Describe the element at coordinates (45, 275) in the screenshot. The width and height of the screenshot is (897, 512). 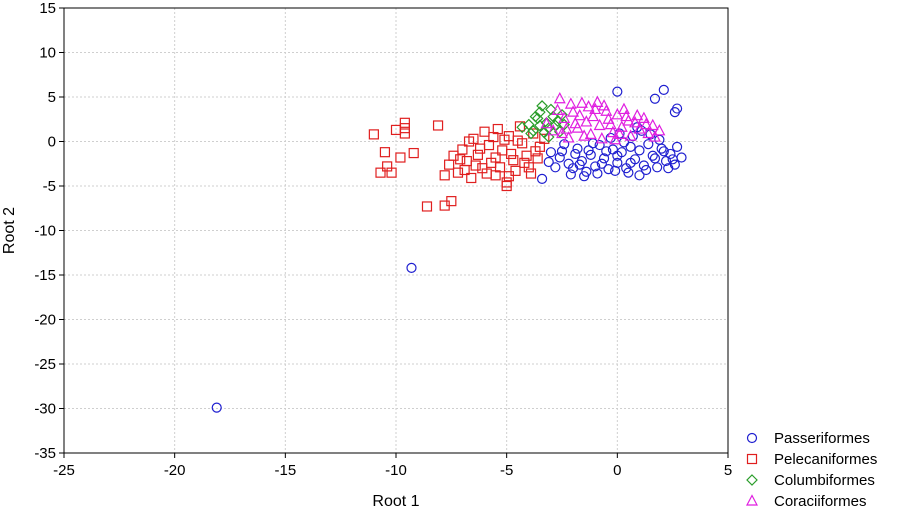
I see `y-tick-label: -15` at that location.